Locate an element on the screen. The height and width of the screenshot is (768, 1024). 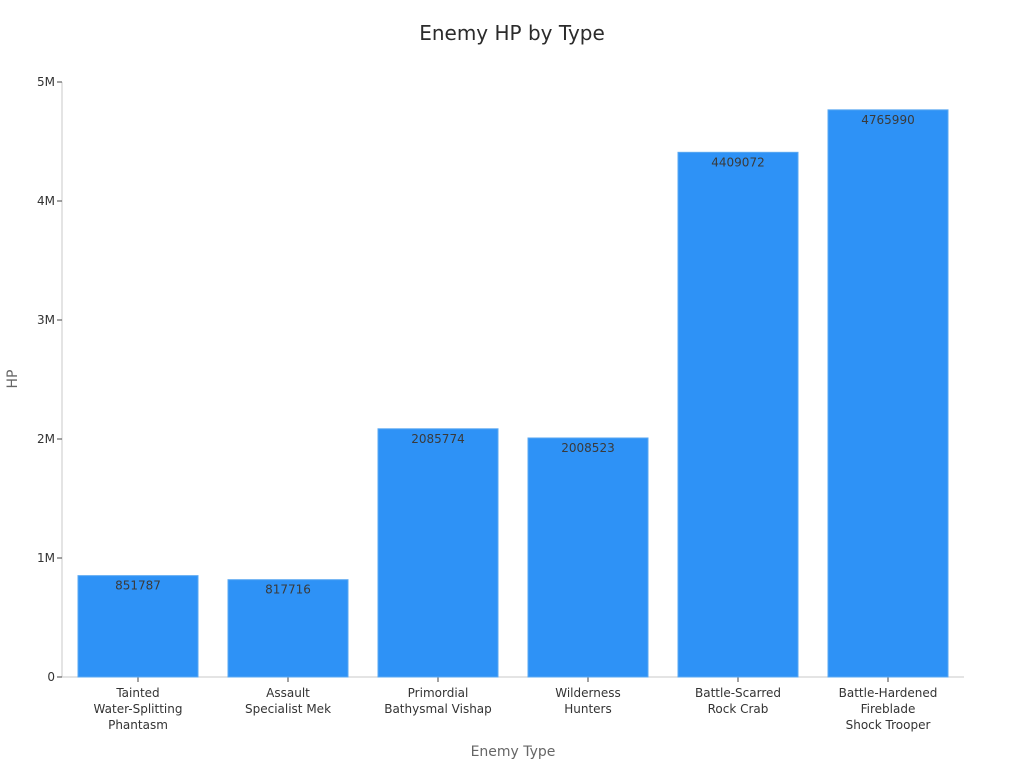
x-tick-label-line: Phantasm is located at coordinates (138, 725).